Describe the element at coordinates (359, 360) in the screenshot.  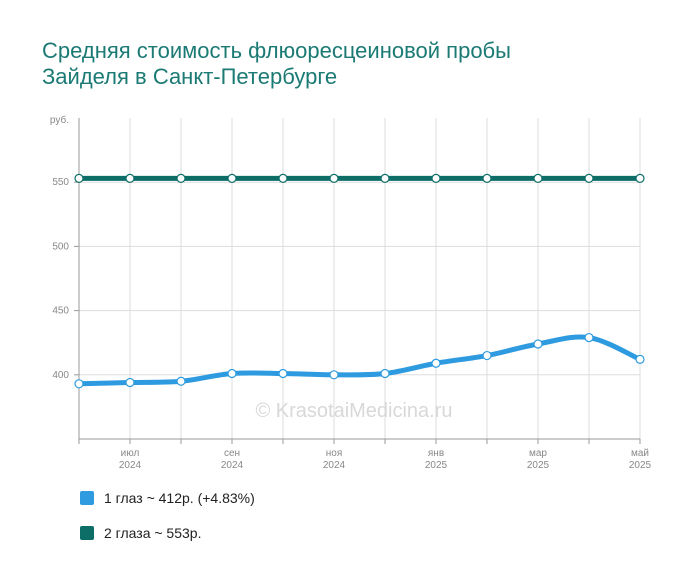
I see `series-line-1-eye` at that location.